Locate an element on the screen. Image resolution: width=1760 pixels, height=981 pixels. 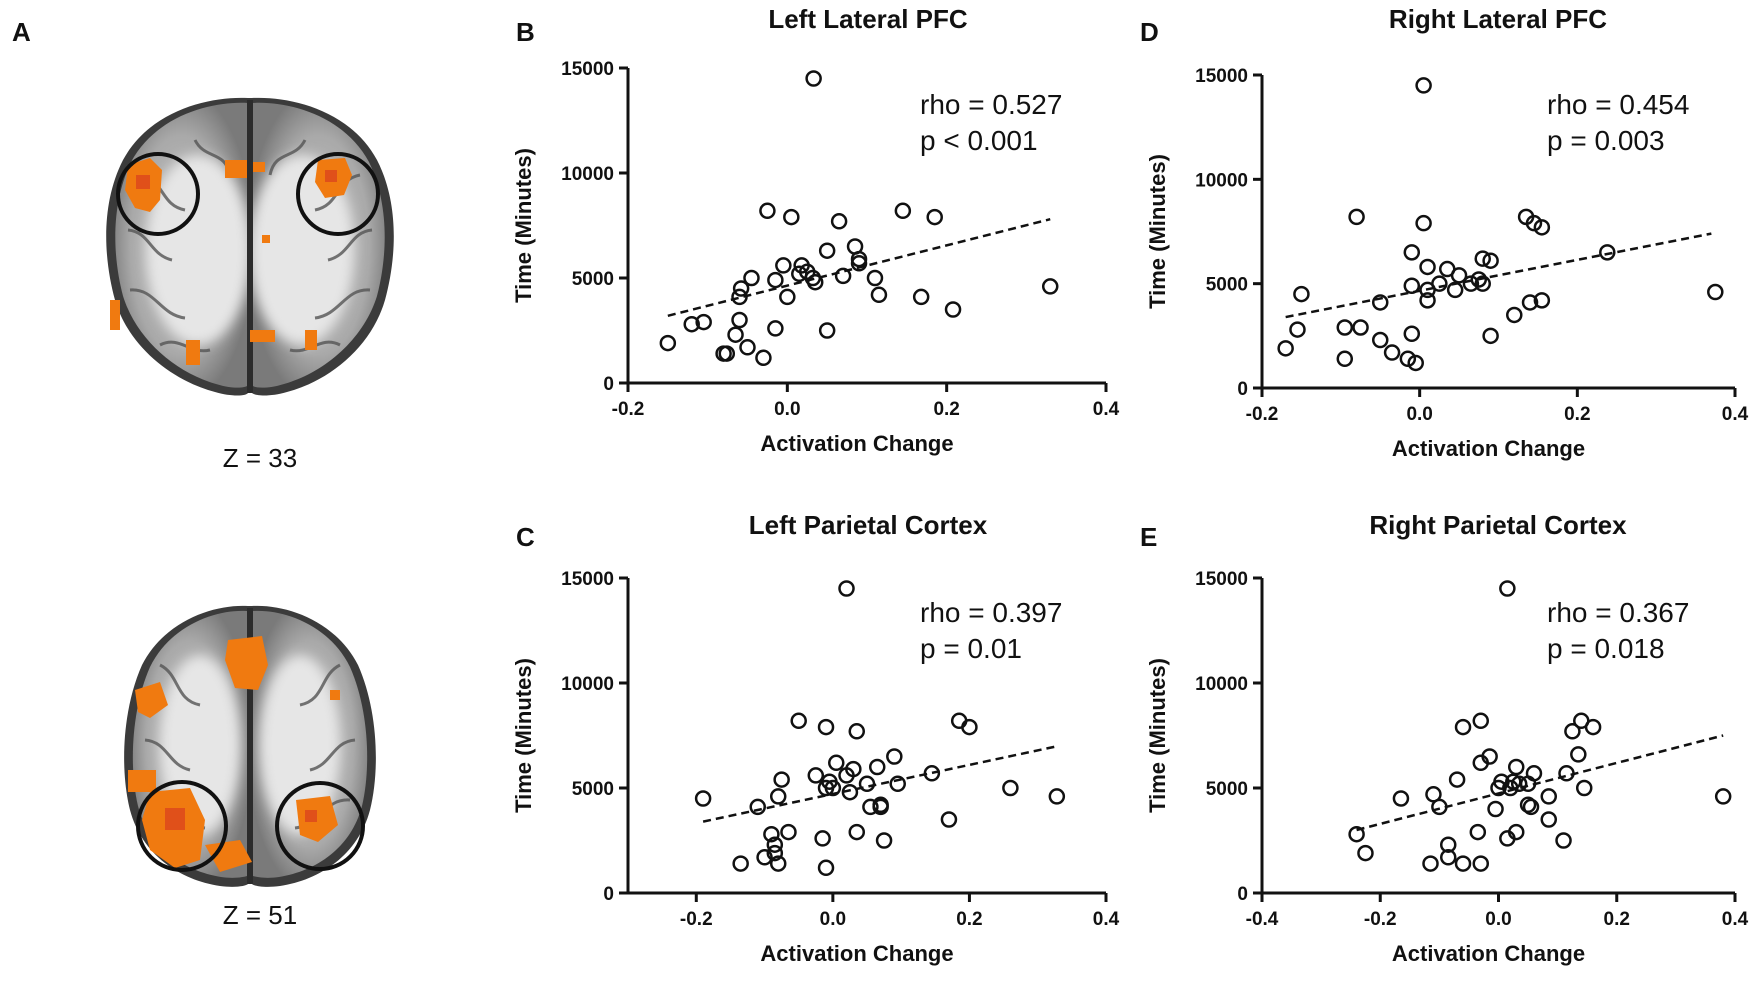
chart-d-x-axis-label: Activation Change is located at coordinates (1488, 448).